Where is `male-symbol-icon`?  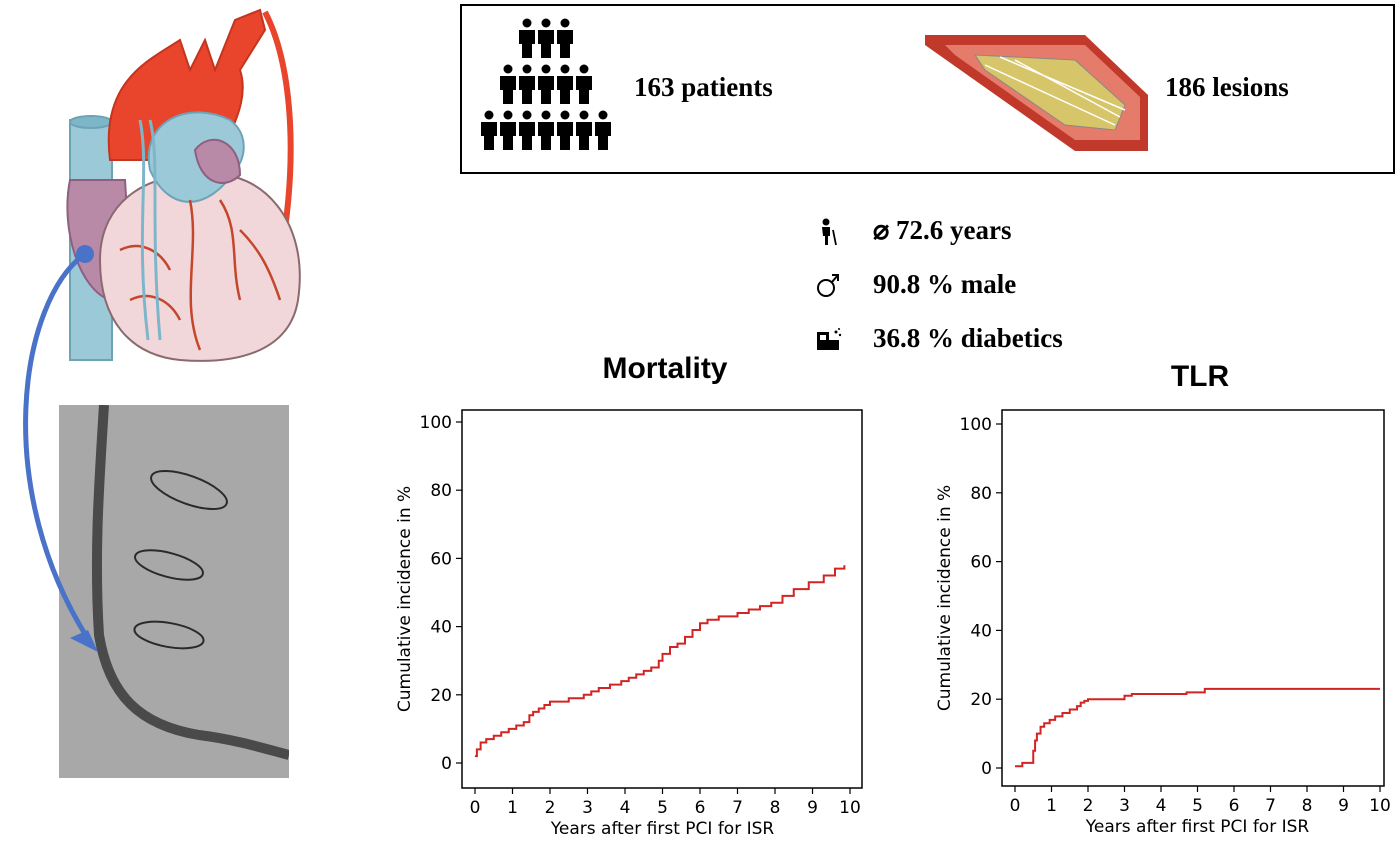 male-symbol-icon is located at coordinates (828, 288).